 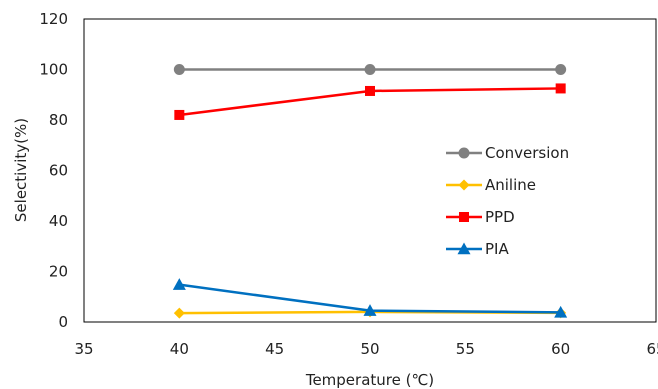 What do you see at coordinates (464, 248) in the screenshot?
I see `legend-marker-pia` at bounding box center [464, 248].